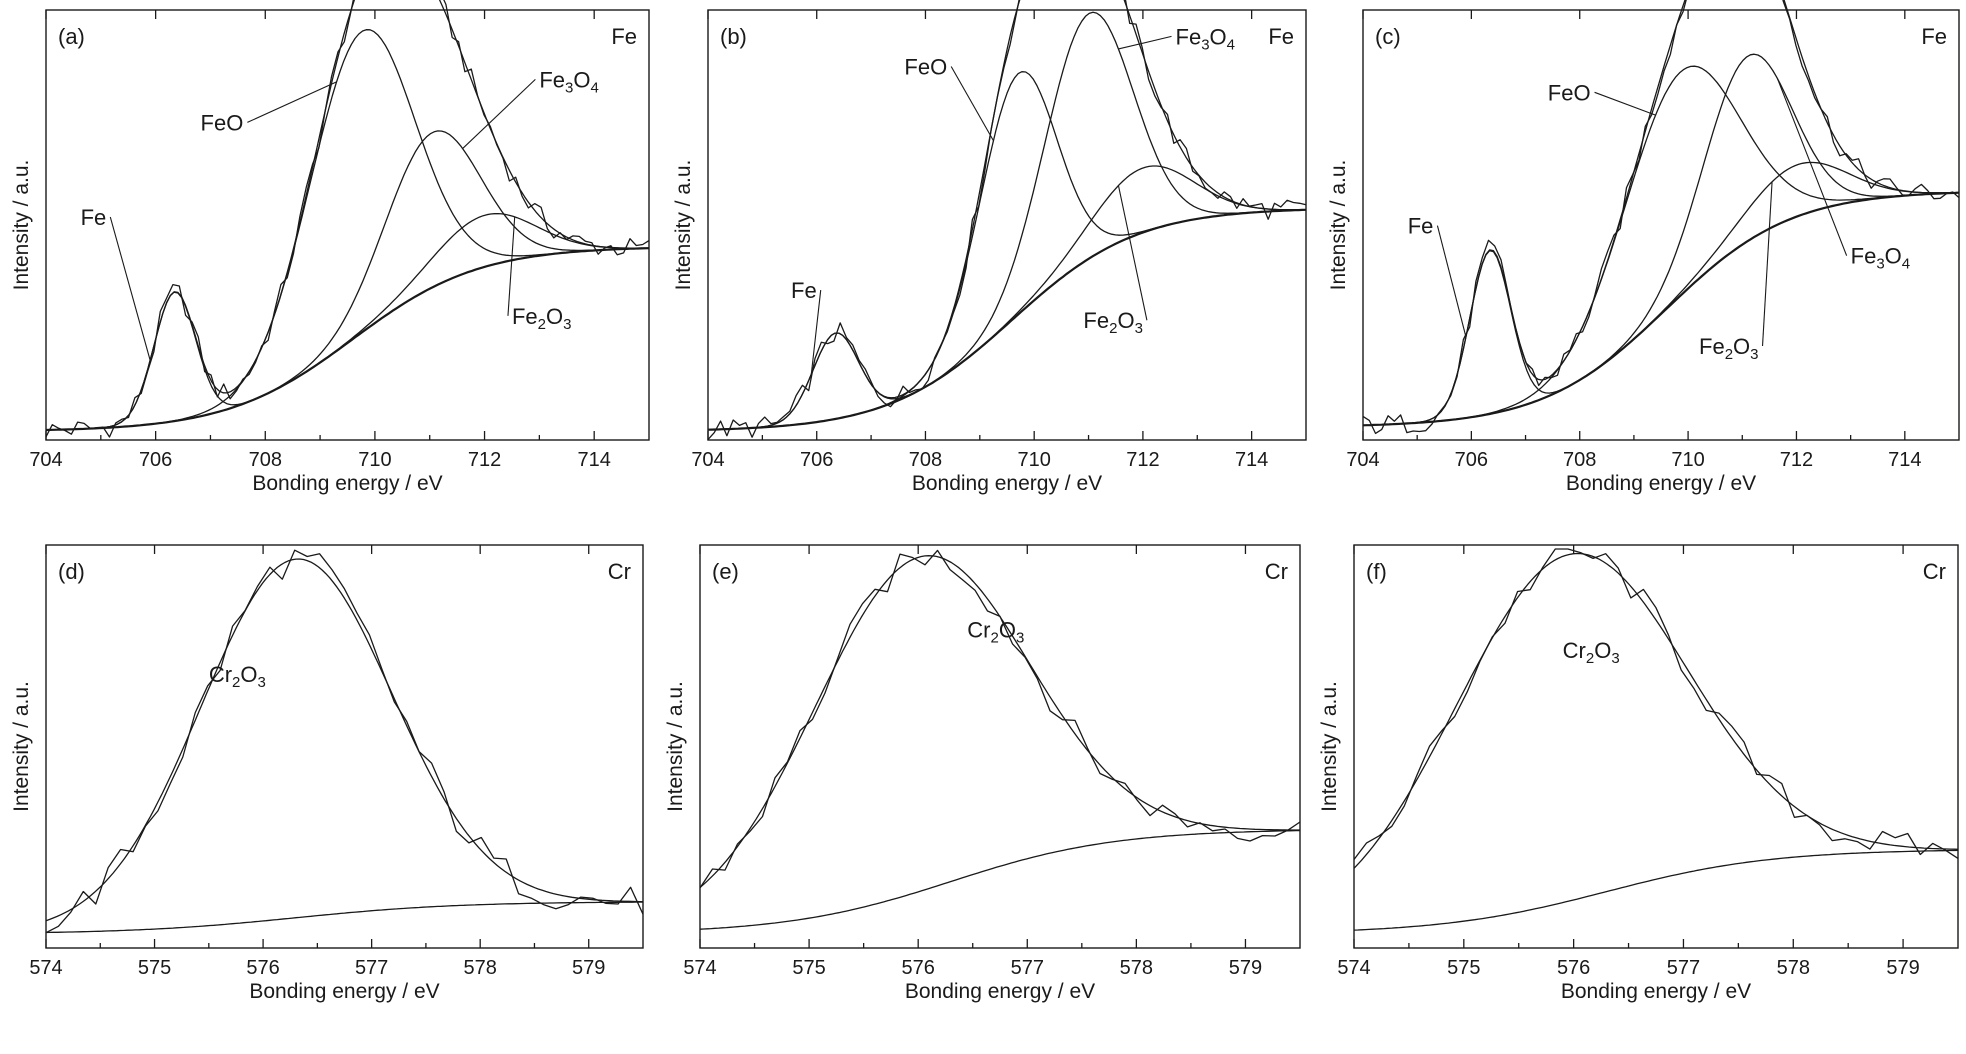 The image size is (1966, 1054). Describe the element at coordinates (725, 571) in the screenshot. I see `panel-label: (e)` at that location.